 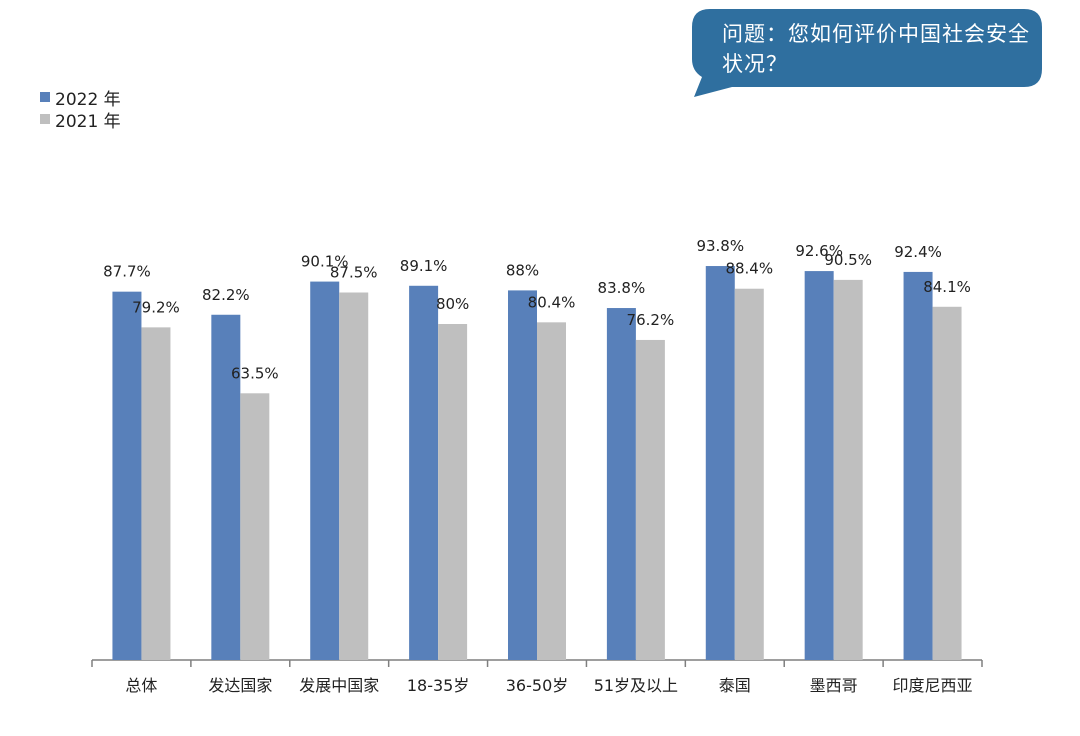 I want to click on data-label-2022: 83.8%, so click(x=622, y=288).